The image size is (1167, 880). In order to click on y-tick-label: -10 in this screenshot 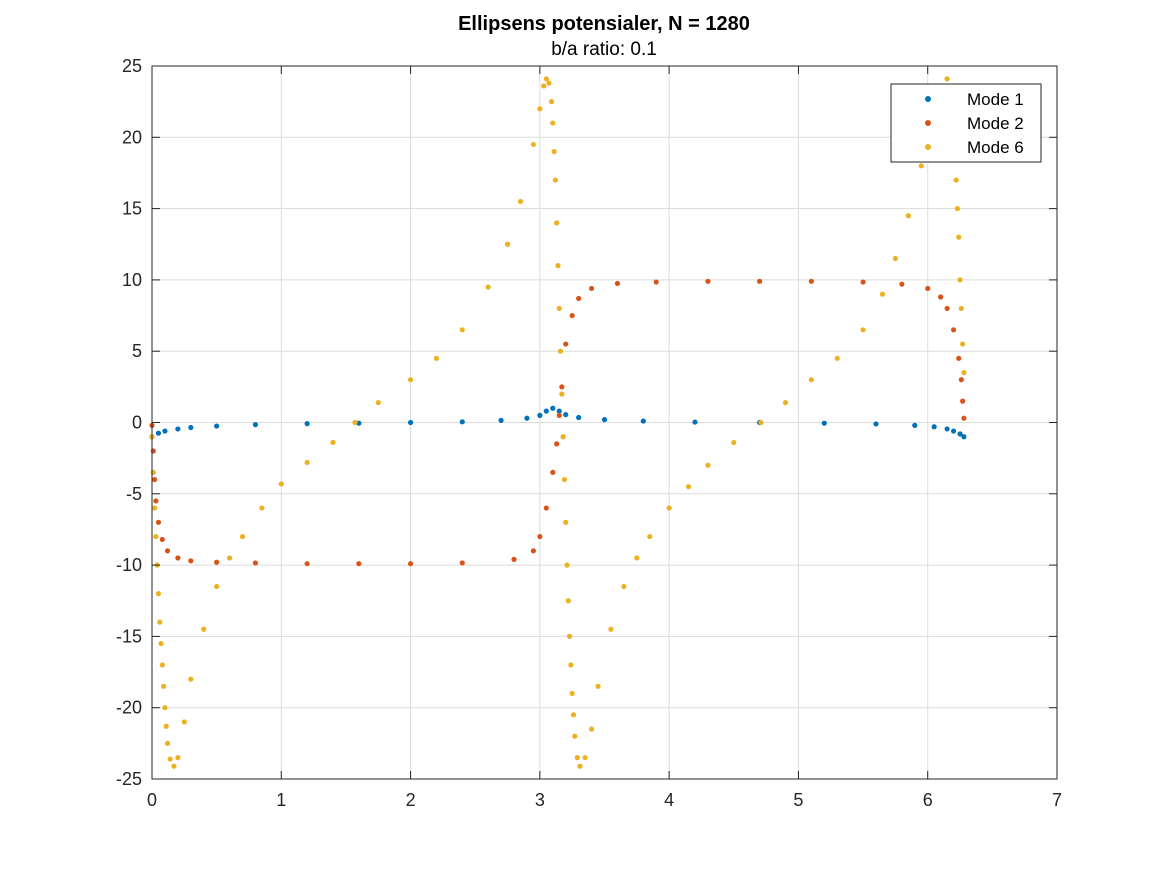, I will do `click(129, 565)`.